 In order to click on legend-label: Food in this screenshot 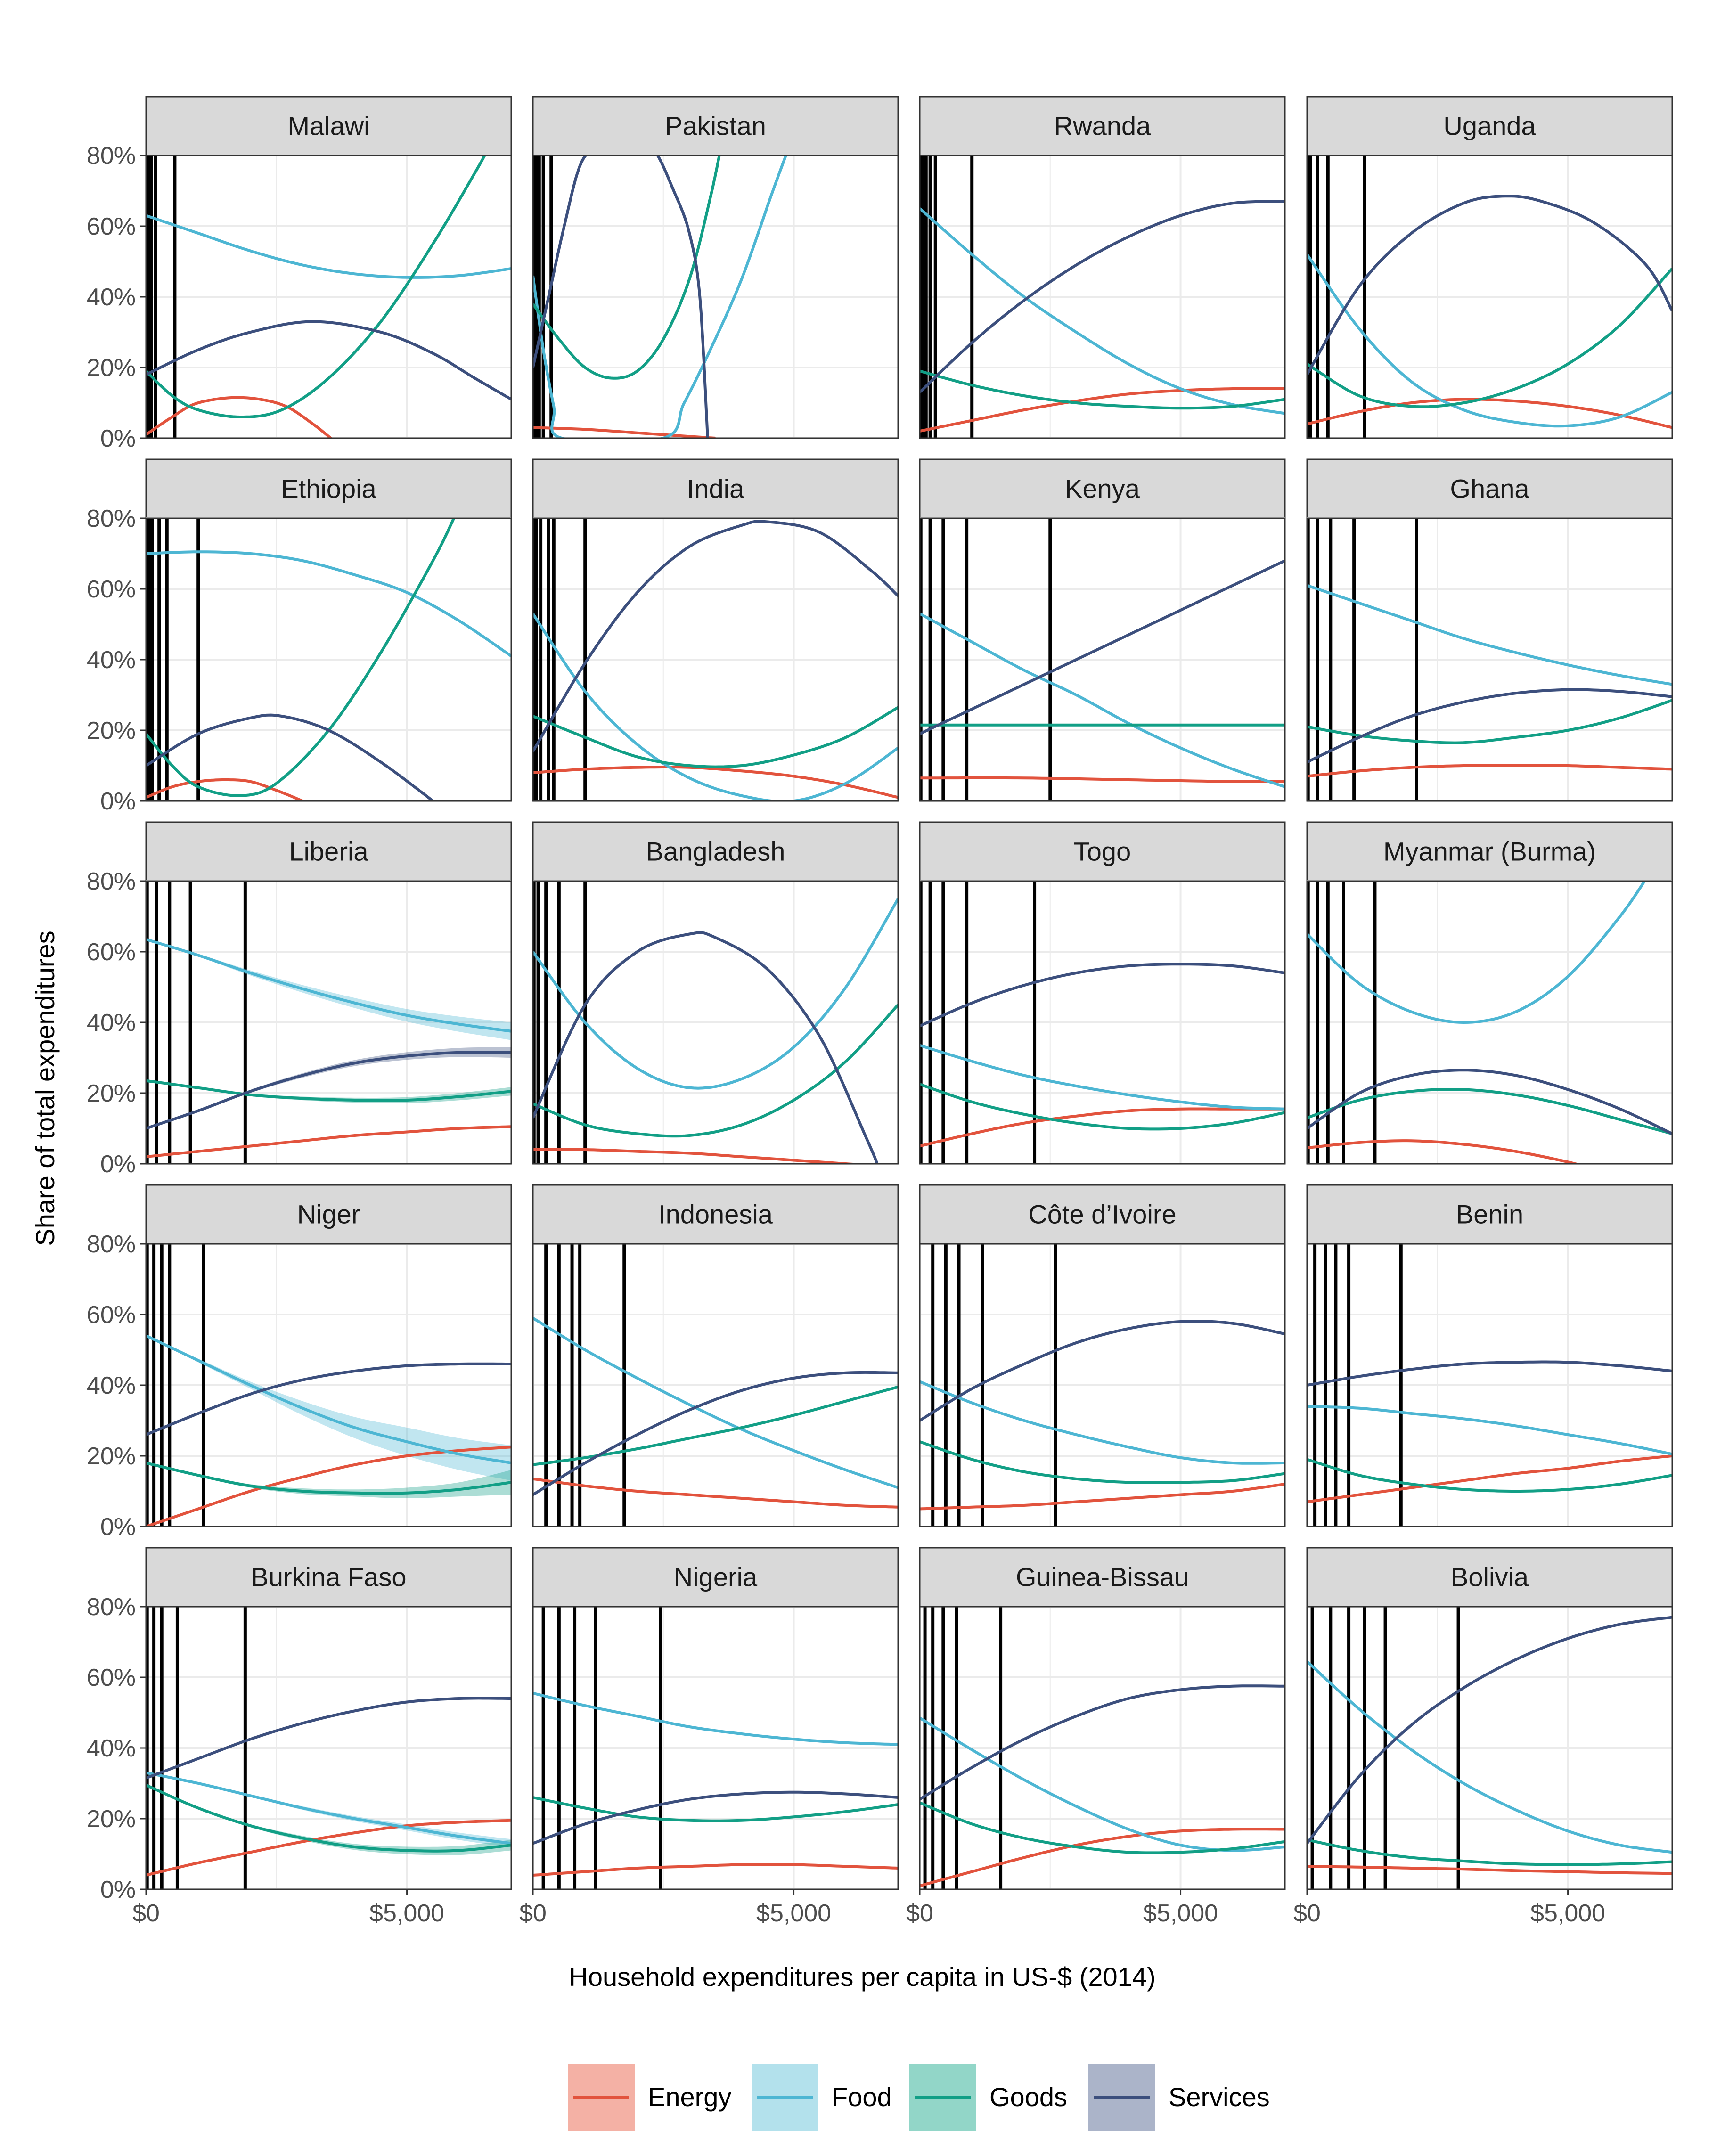, I will do `click(862, 2097)`.